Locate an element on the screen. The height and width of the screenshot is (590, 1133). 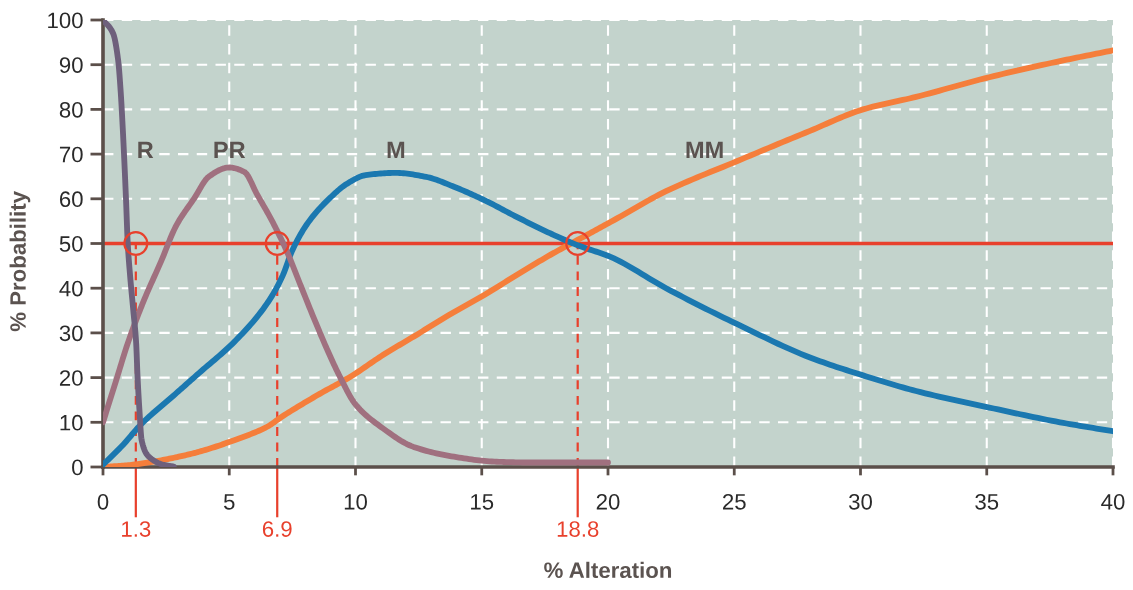
x-axis-title: % Alteration is located at coordinates (608, 570).